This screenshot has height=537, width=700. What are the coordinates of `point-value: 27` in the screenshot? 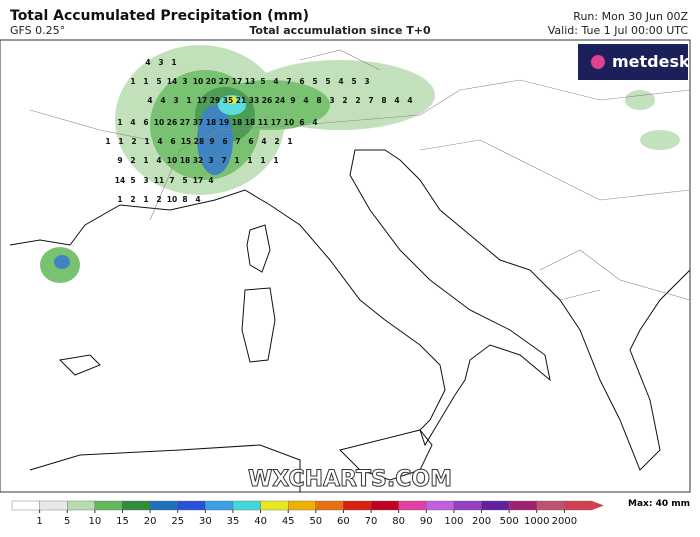 It's located at (185, 122).